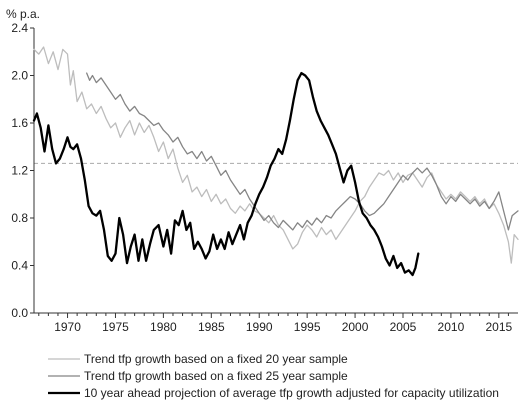 This screenshot has height=411, width=530. Describe the element at coordinates (498, 327) in the screenshot. I see `x-tick-label: 2015` at that location.